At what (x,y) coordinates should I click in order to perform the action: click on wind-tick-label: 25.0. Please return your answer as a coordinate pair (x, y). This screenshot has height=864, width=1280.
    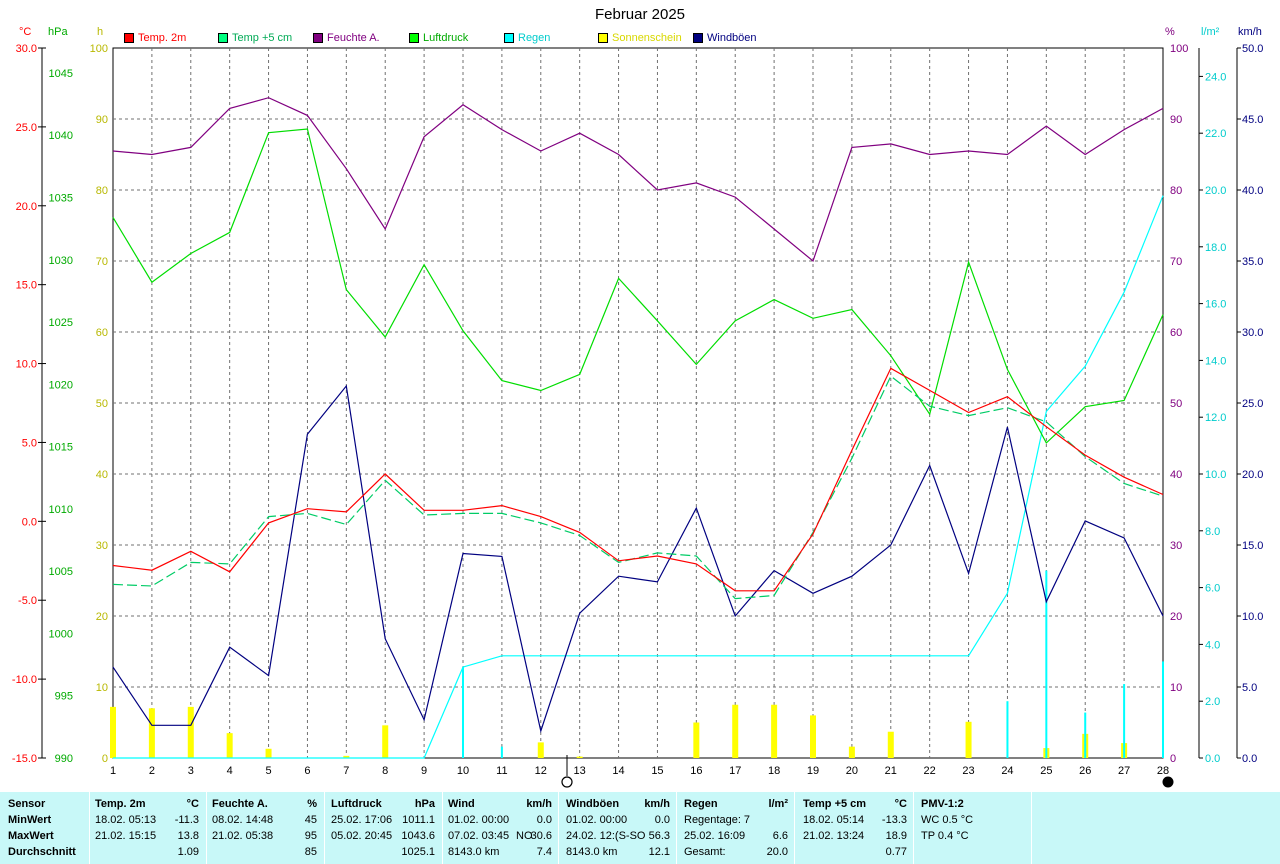
    Looking at the image, I should click on (1252, 404).